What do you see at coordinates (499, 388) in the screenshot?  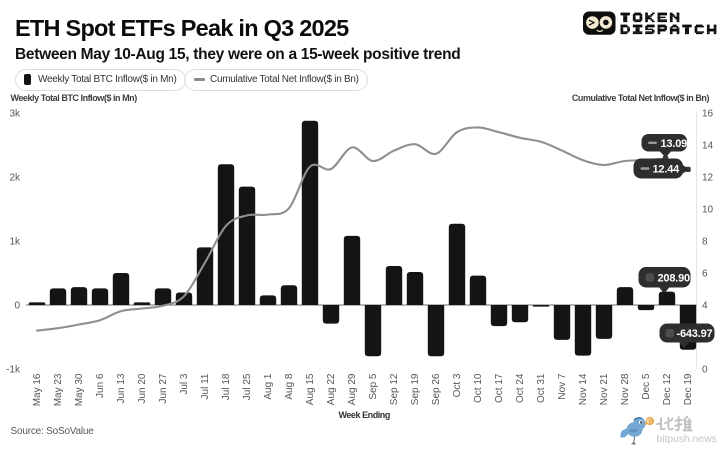 I see `svg-text: Oct 17` at bounding box center [499, 388].